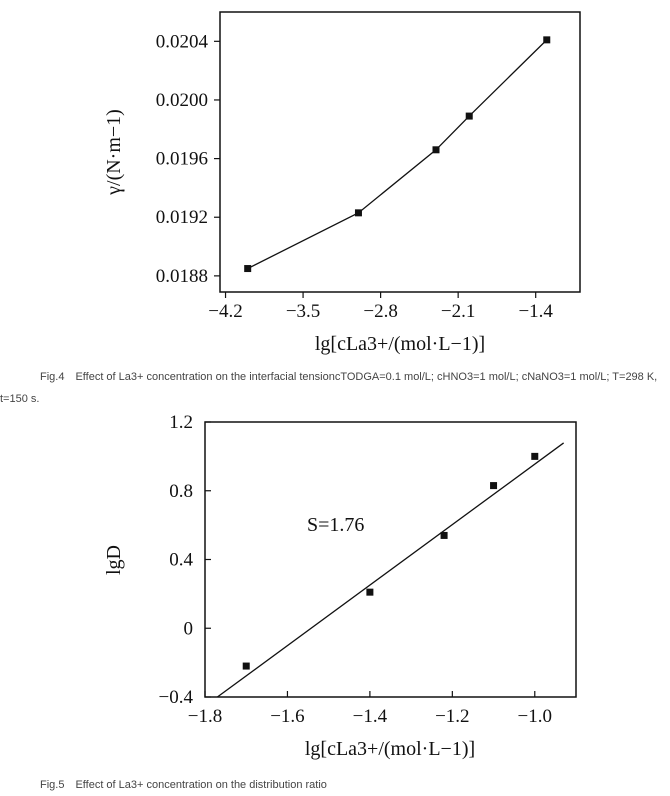 This screenshot has height=796, width=670. What do you see at coordinates (189, 628) in the screenshot?
I see `y-tick-label: 0` at bounding box center [189, 628].